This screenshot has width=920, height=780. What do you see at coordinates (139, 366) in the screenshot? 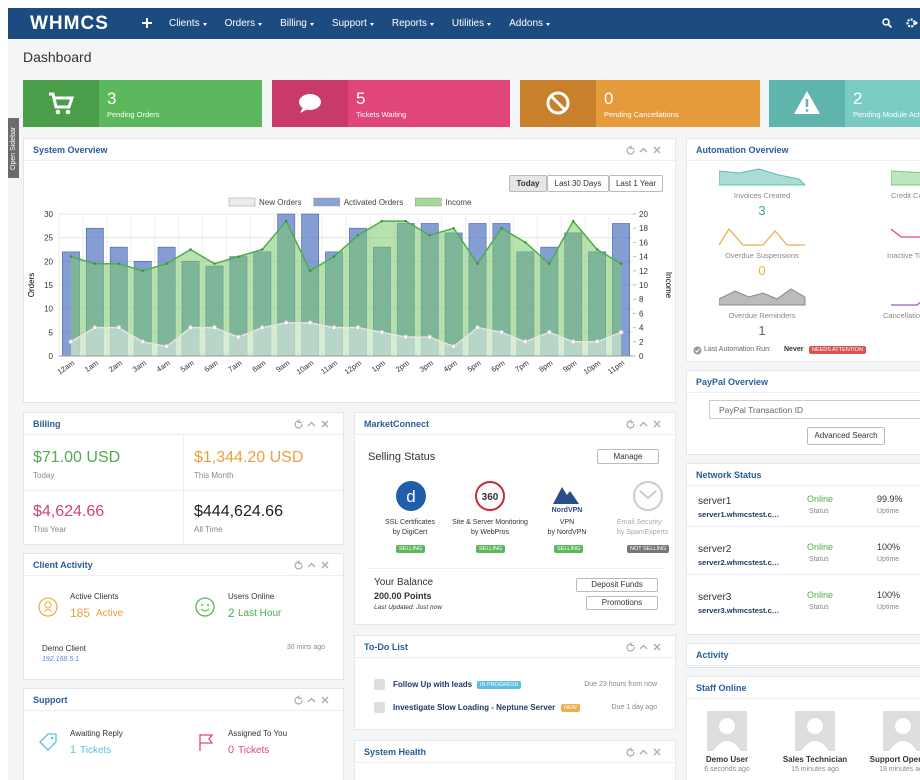
I see `x-tick-label: 3am` at bounding box center [139, 366].